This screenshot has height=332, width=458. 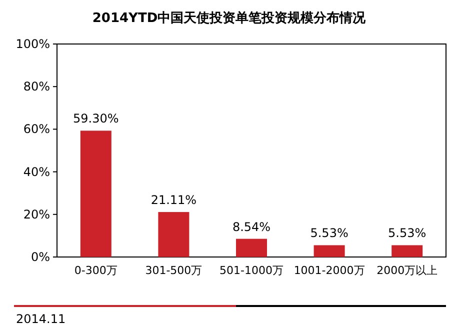 I want to click on data-label: 8.54%, so click(x=251, y=227).